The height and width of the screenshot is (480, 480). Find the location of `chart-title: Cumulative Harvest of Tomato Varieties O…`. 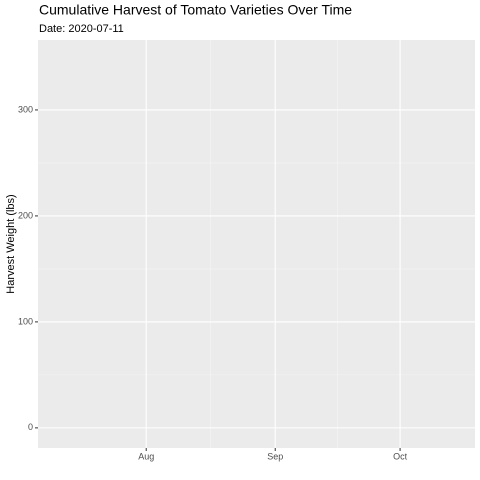

chart-title: Cumulative Harvest of Tomato Varieties O… is located at coordinates (195, 10).